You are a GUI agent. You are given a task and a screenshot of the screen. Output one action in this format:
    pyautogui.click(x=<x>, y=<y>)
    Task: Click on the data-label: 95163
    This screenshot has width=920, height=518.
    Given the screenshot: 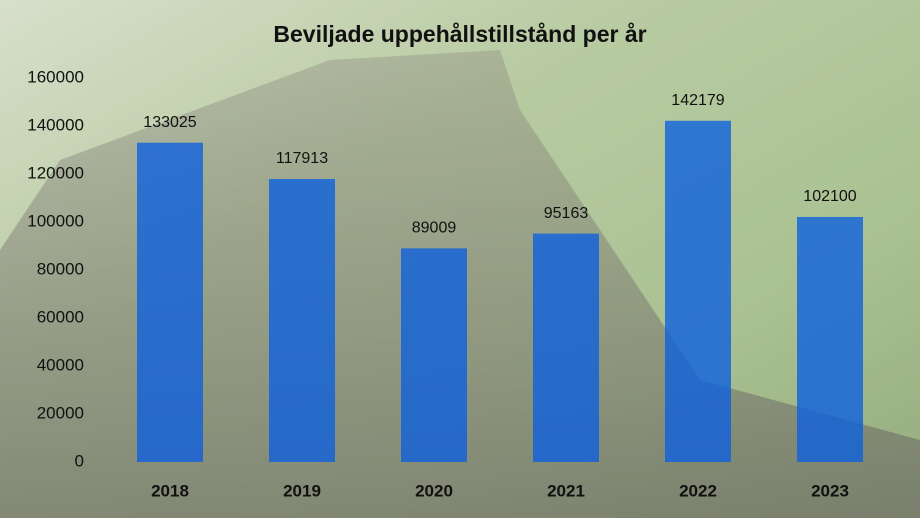 What is the action you would take?
    pyautogui.click(x=566, y=213)
    